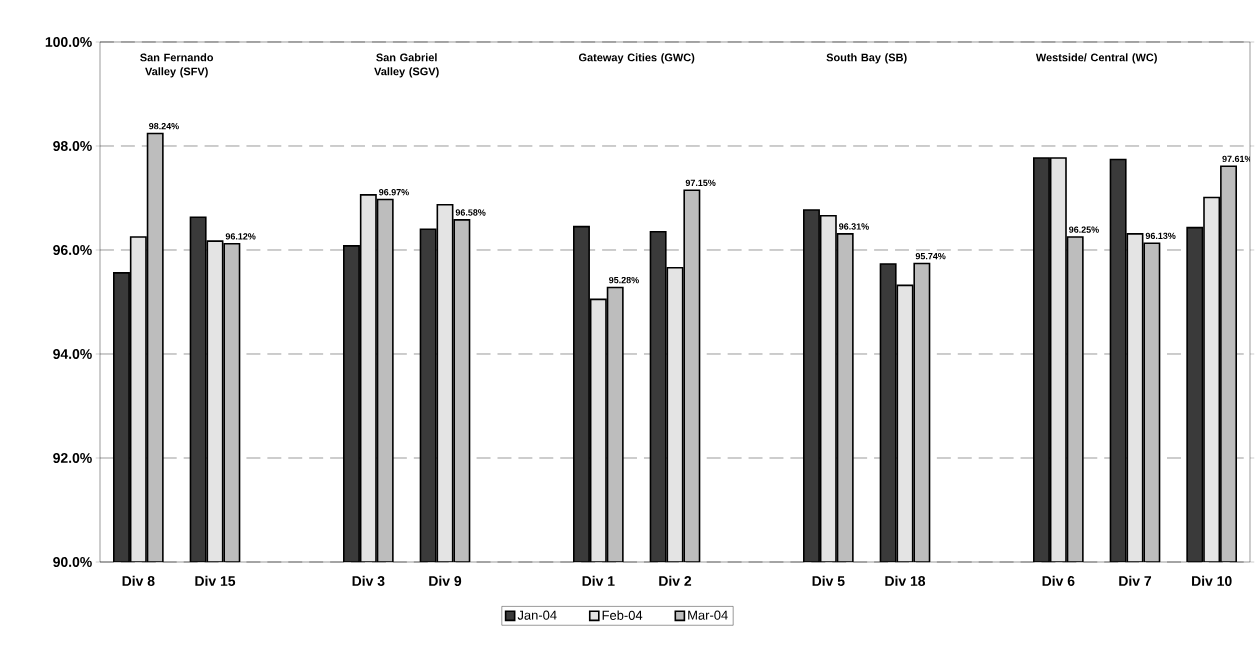 The image size is (1259, 652). I want to click on x-tick-label: Div 9, so click(445, 580).